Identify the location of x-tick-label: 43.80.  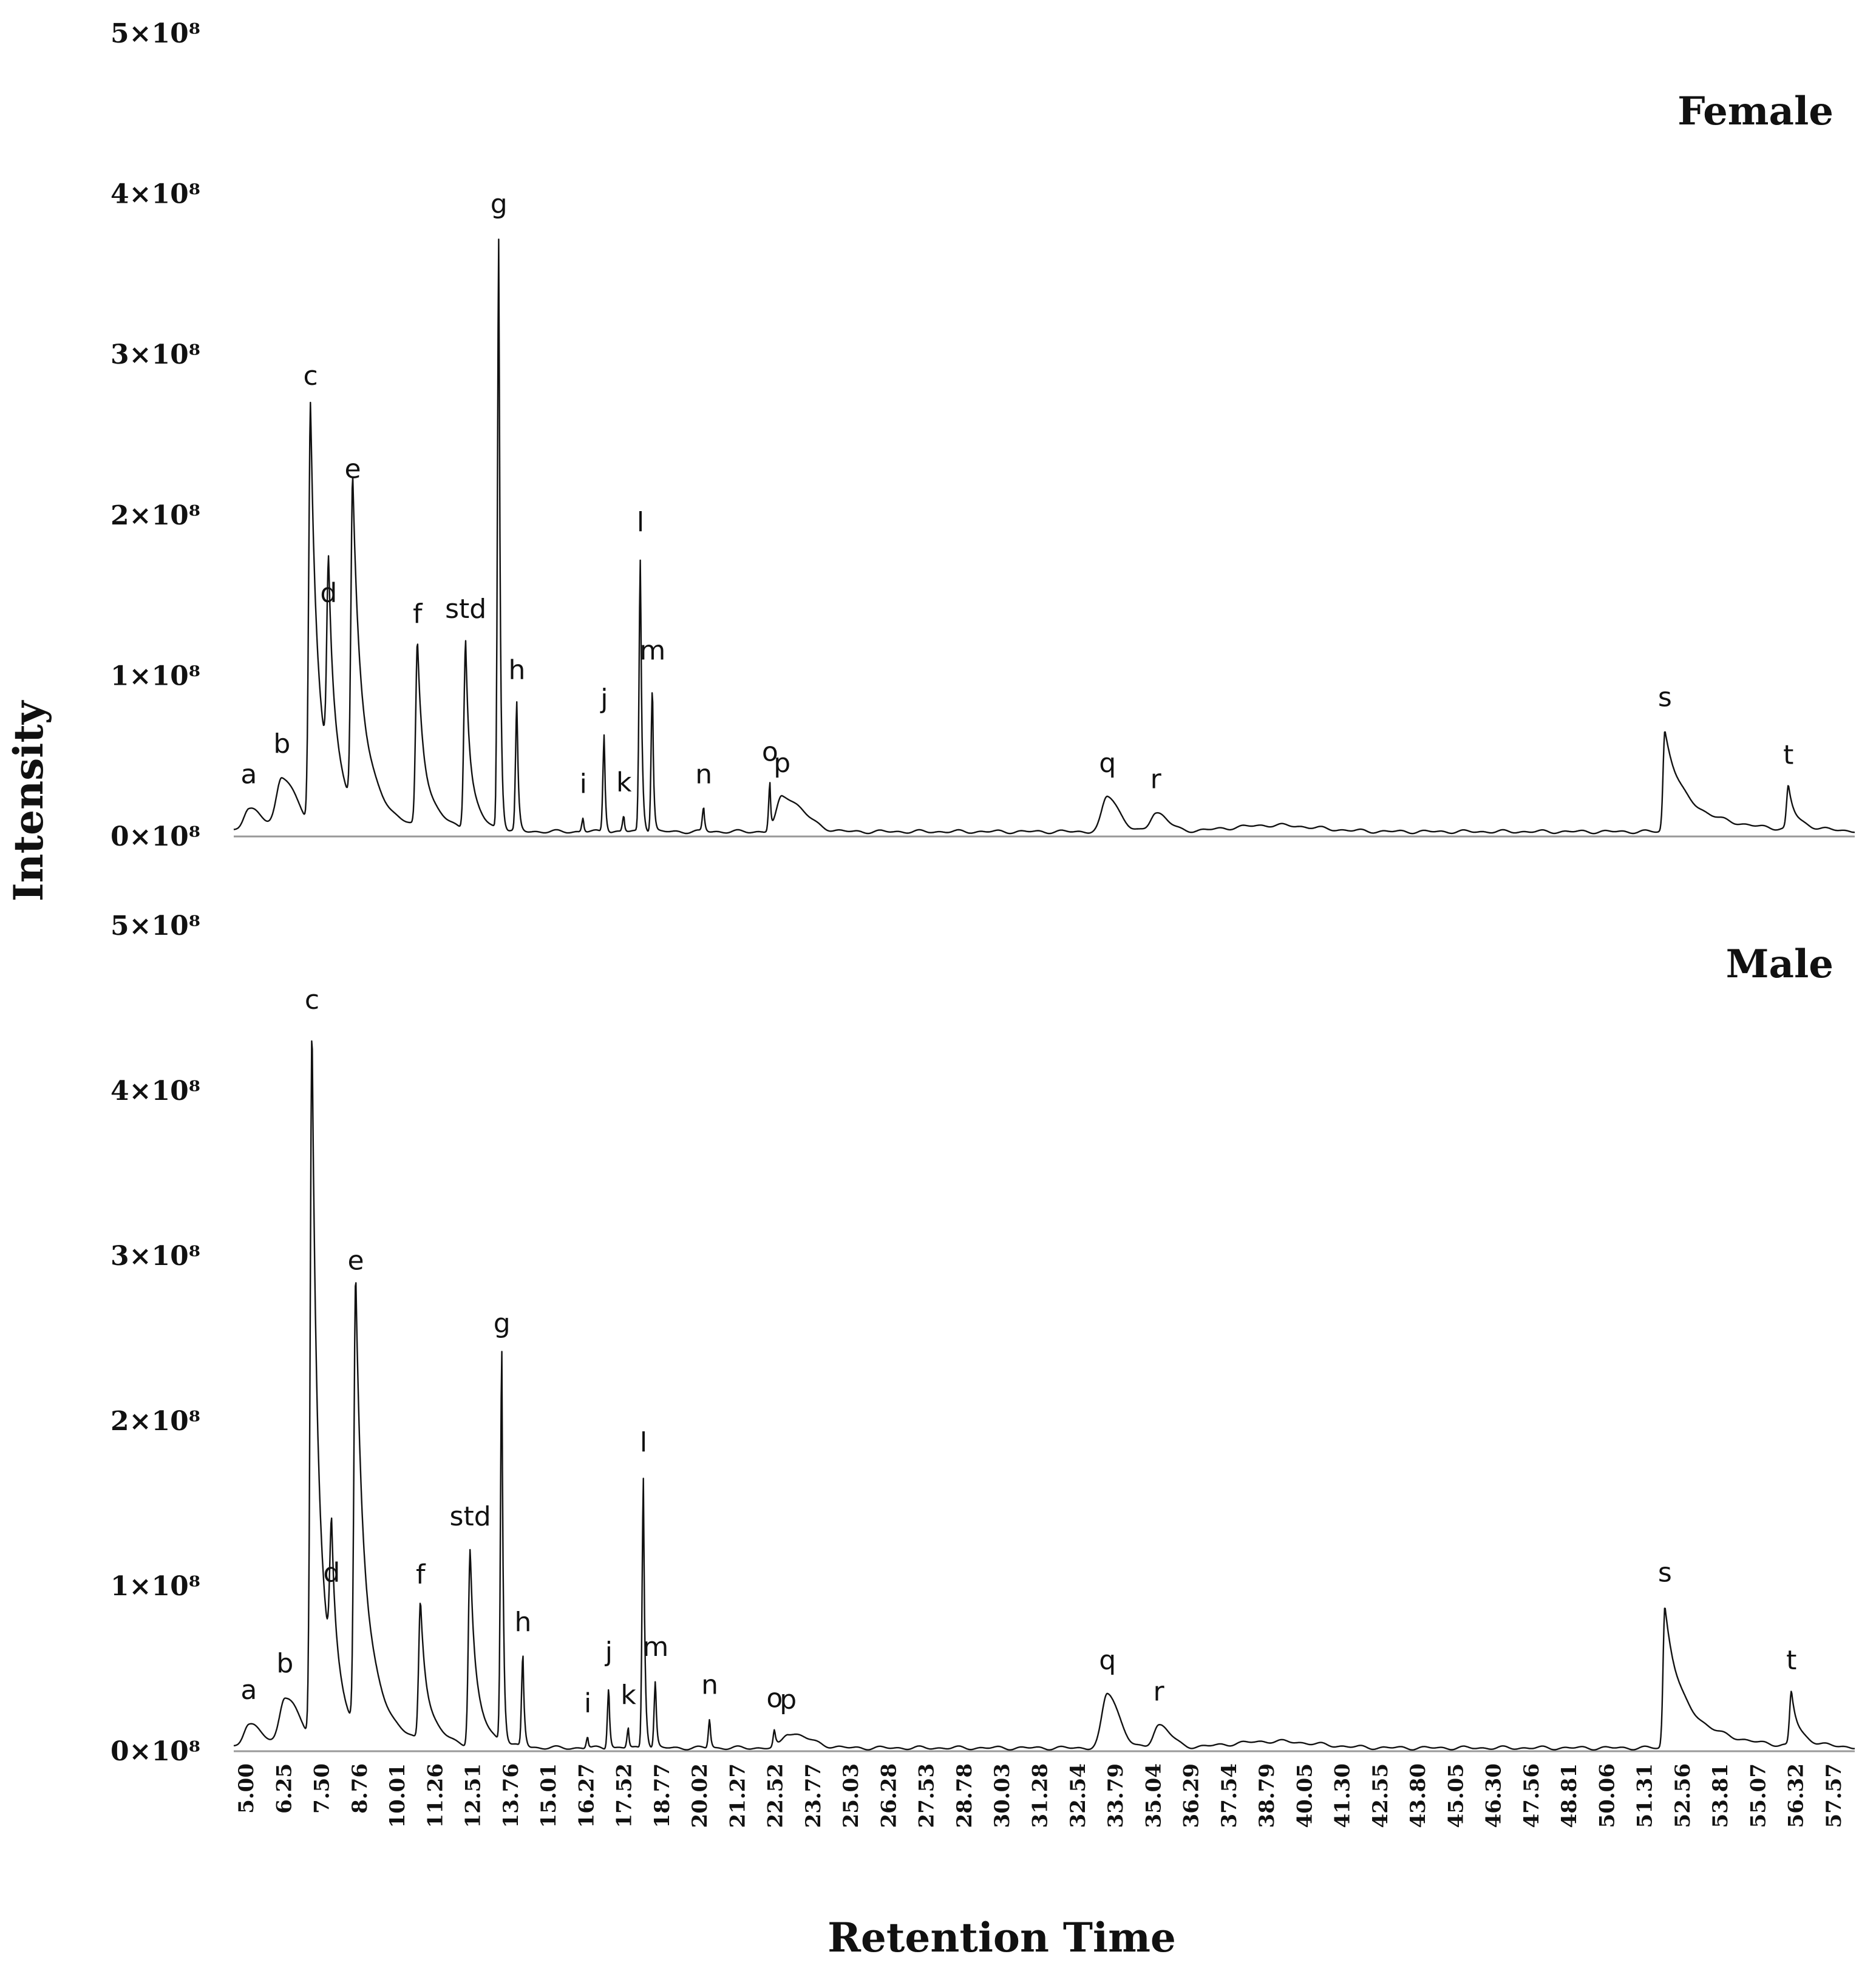
(1418, 1796).